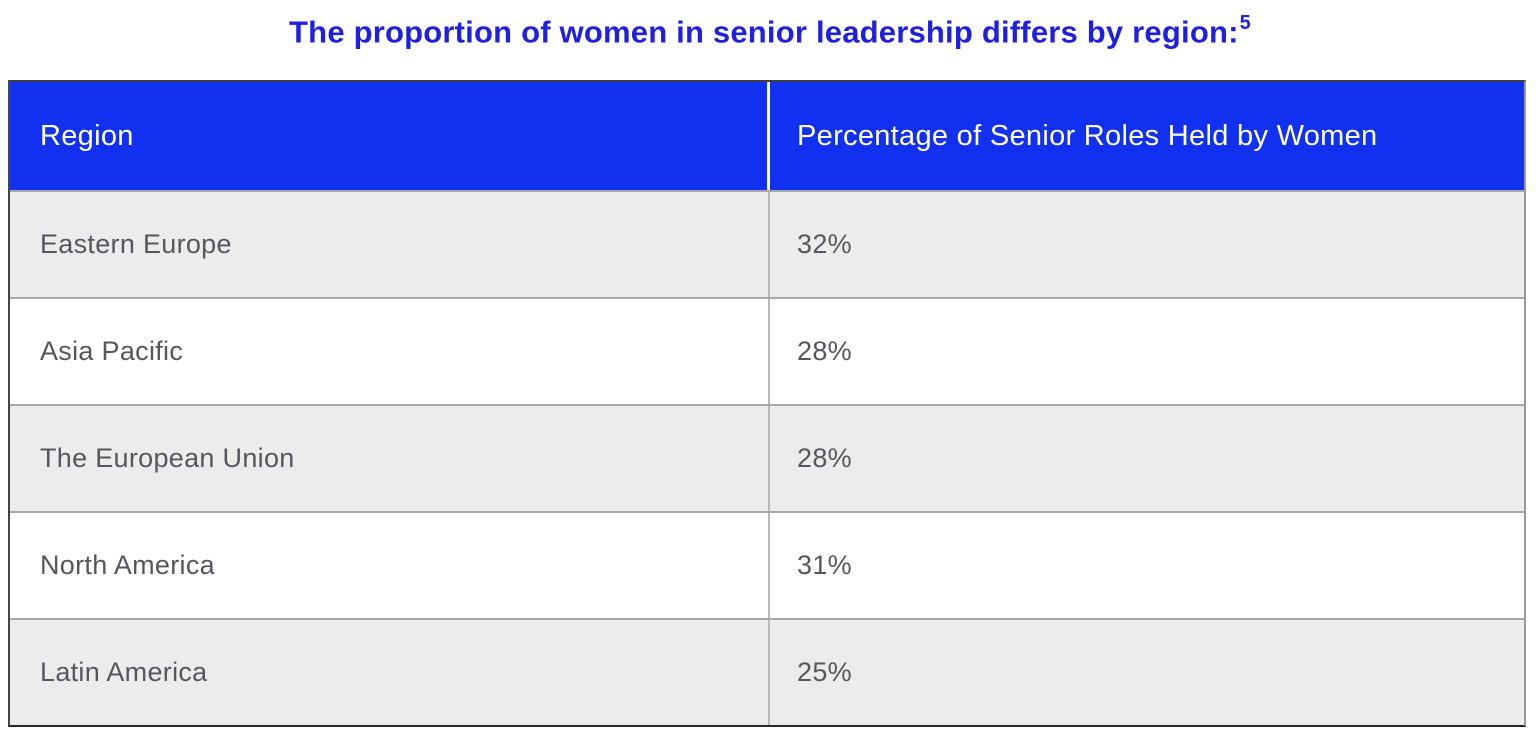 This screenshot has height=730, width=1539. What do you see at coordinates (1245, 23) in the screenshot?
I see `footnote-marker: 5` at bounding box center [1245, 23].